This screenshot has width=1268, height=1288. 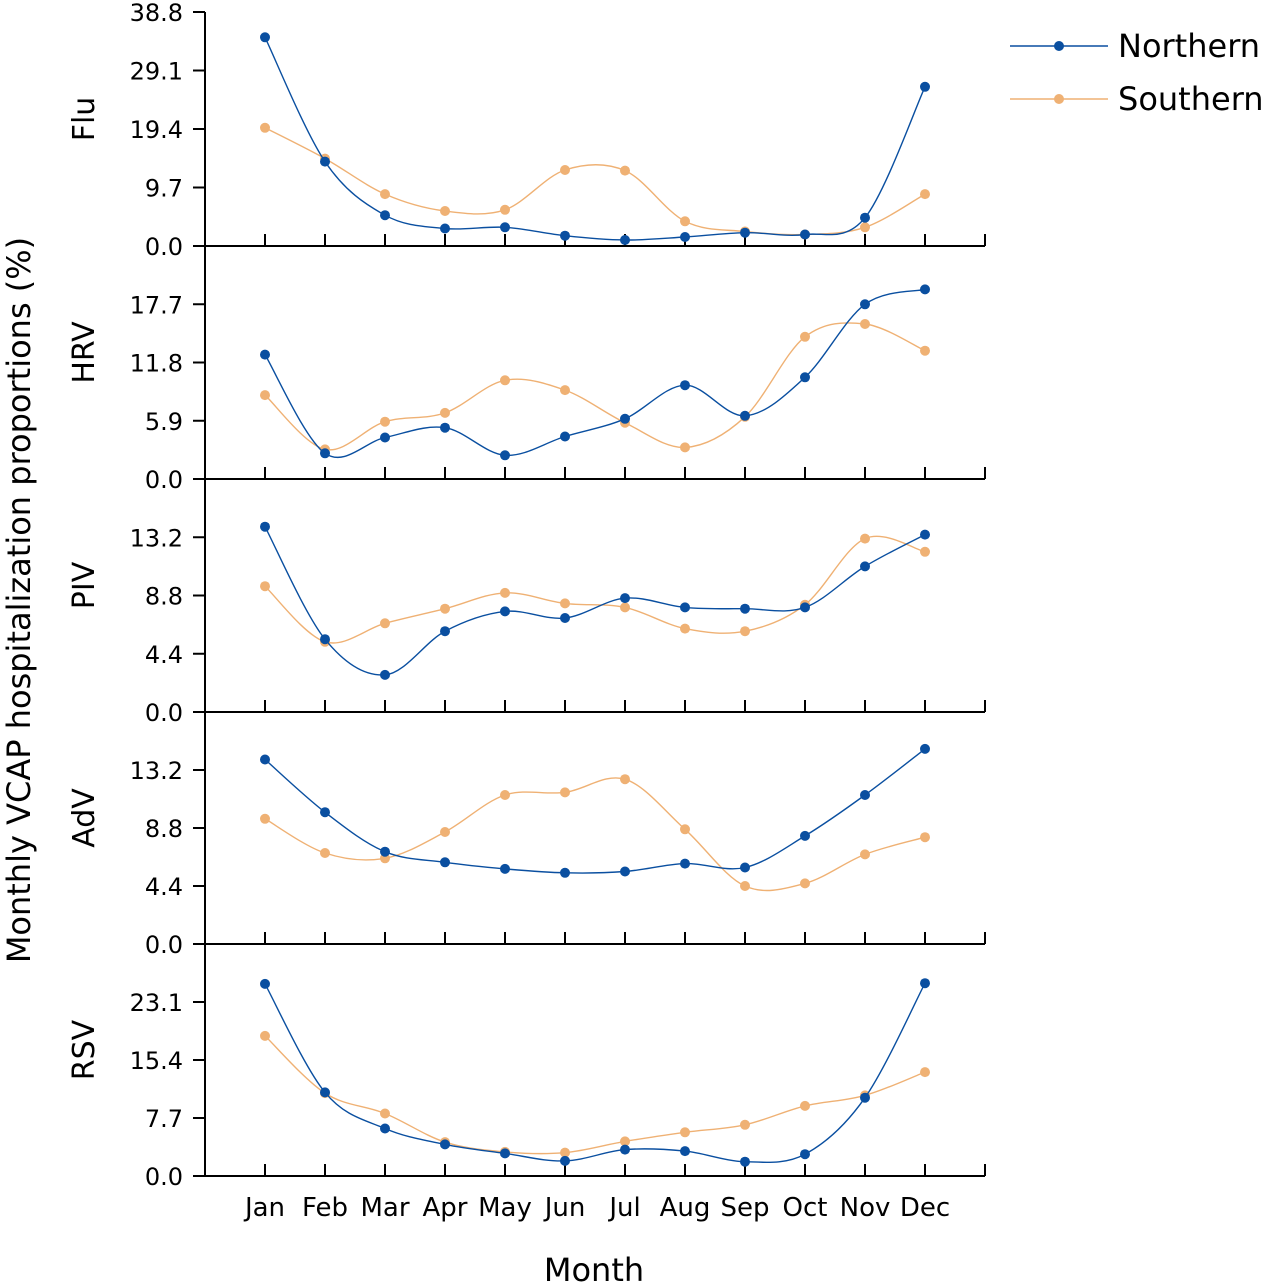 I want to click on month-label-nov: Nov, so click(x=865, y=1208).